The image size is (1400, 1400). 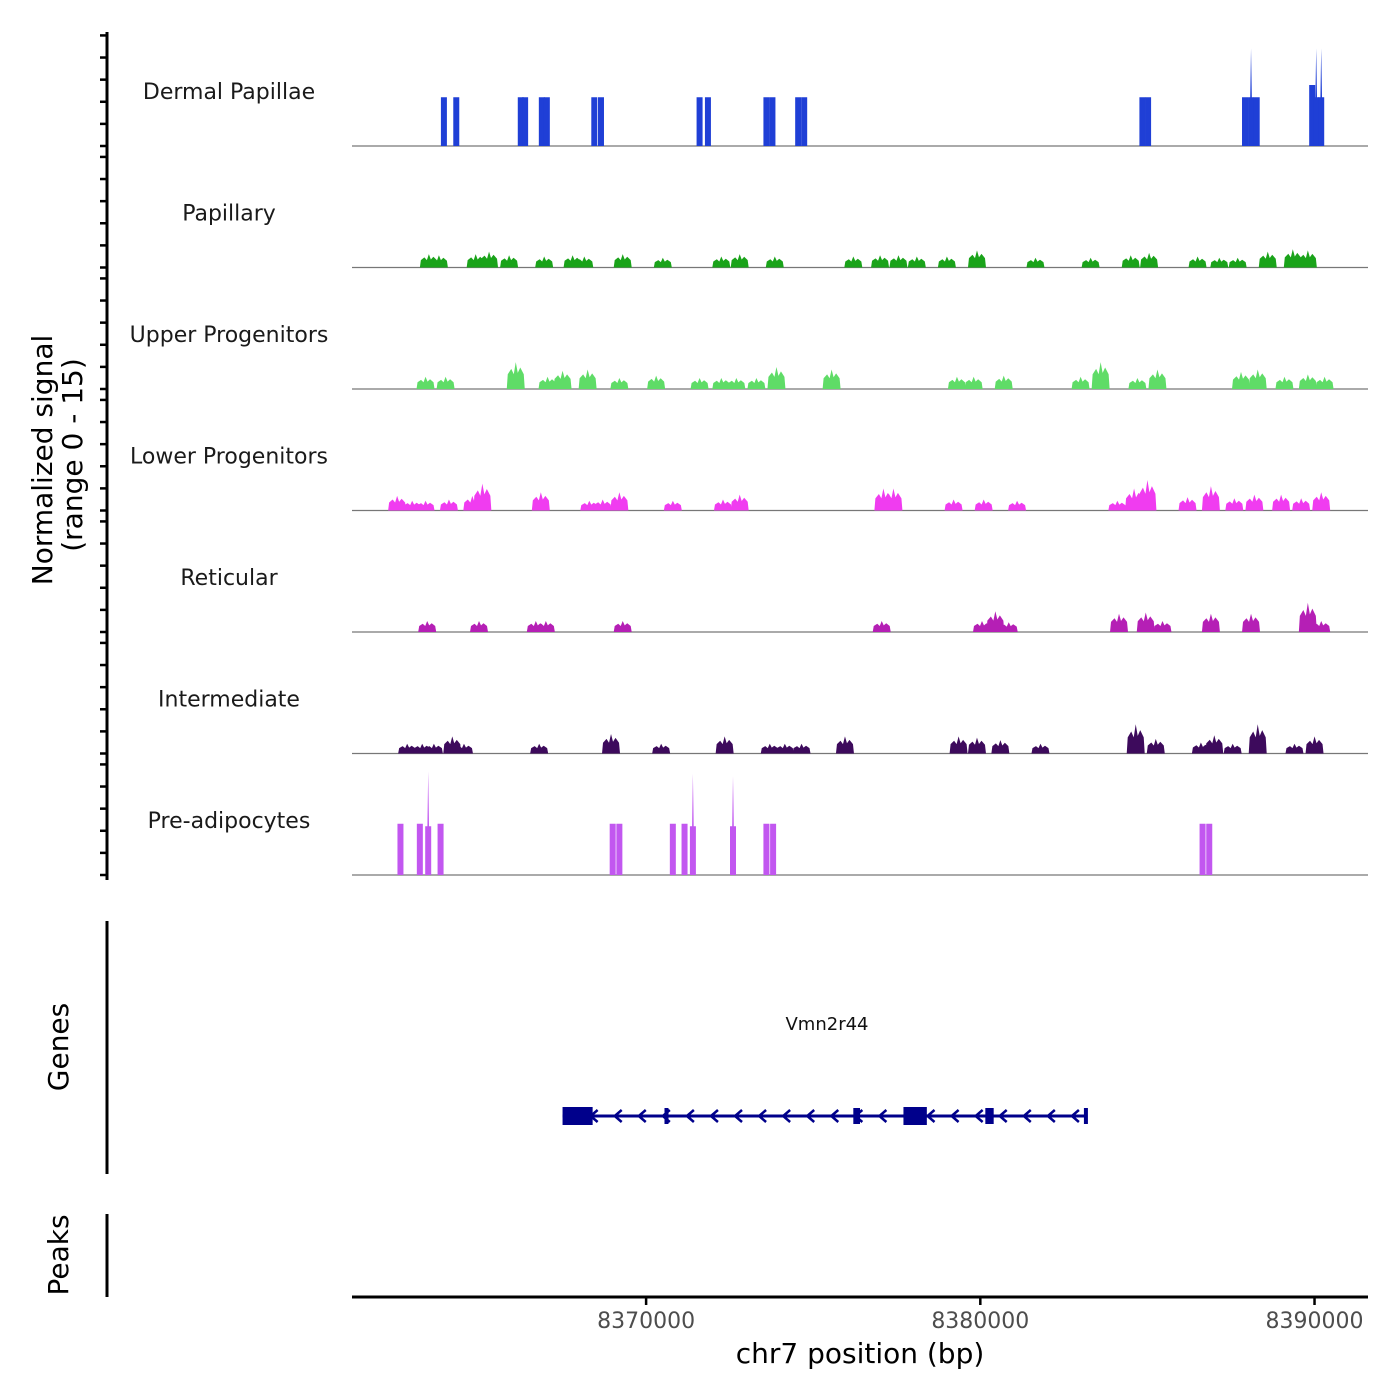 What do you see at coordinates (749, 478) in the screenshot?
I see `track-lower-progenitors: Lower Progenitors` at bounding box center [749, 478].